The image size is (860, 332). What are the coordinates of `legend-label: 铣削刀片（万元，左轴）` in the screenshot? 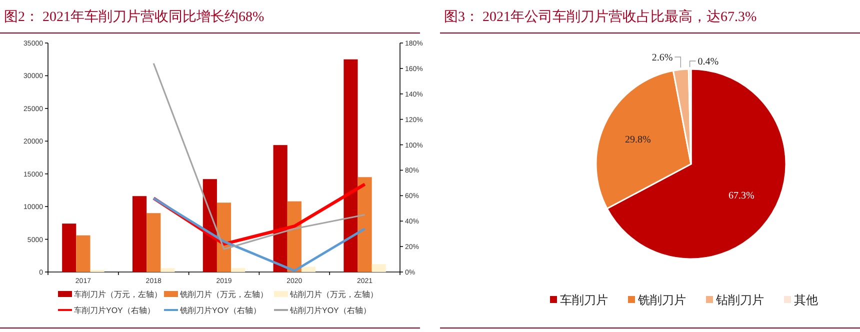 It's located at (223, 294).